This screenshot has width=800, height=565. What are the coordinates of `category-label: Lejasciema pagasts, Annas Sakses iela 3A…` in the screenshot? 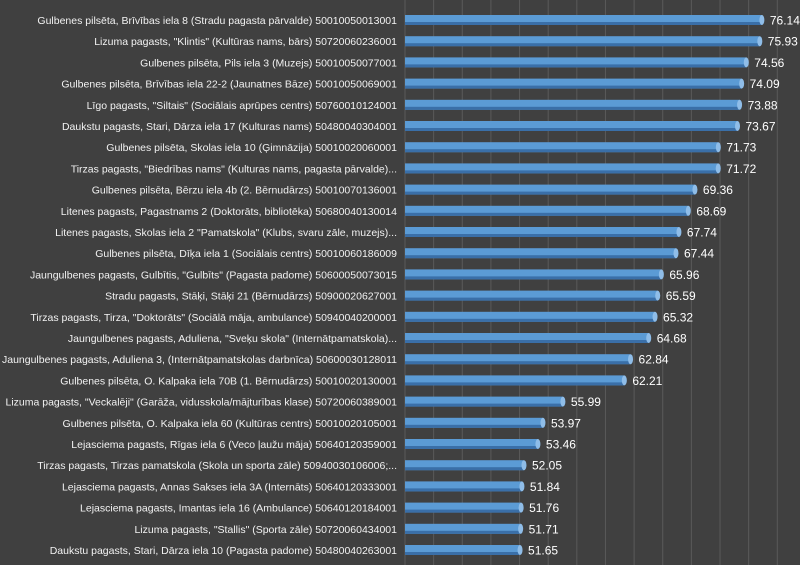 It's located at (229, 487).